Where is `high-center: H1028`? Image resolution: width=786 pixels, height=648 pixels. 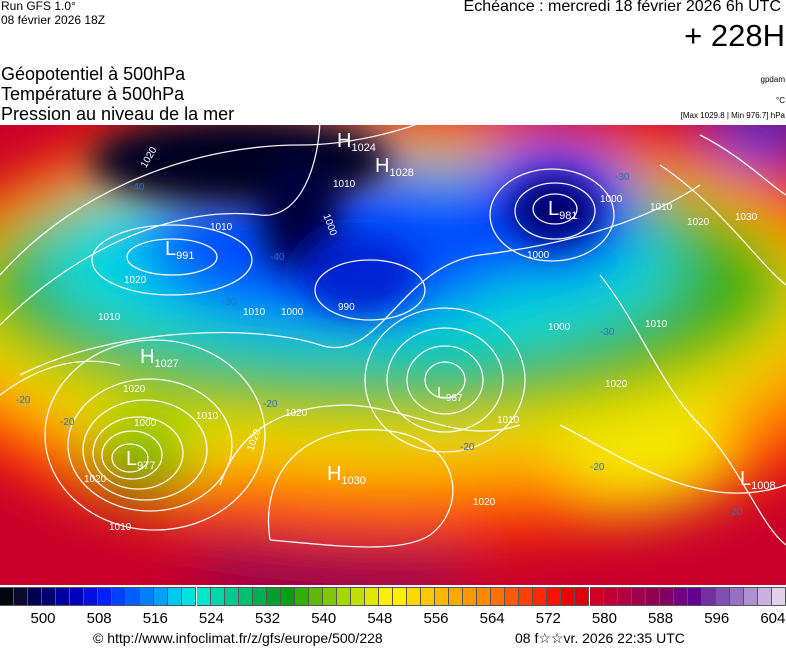
high-center: H1028 is located at coordinates (394, 167).